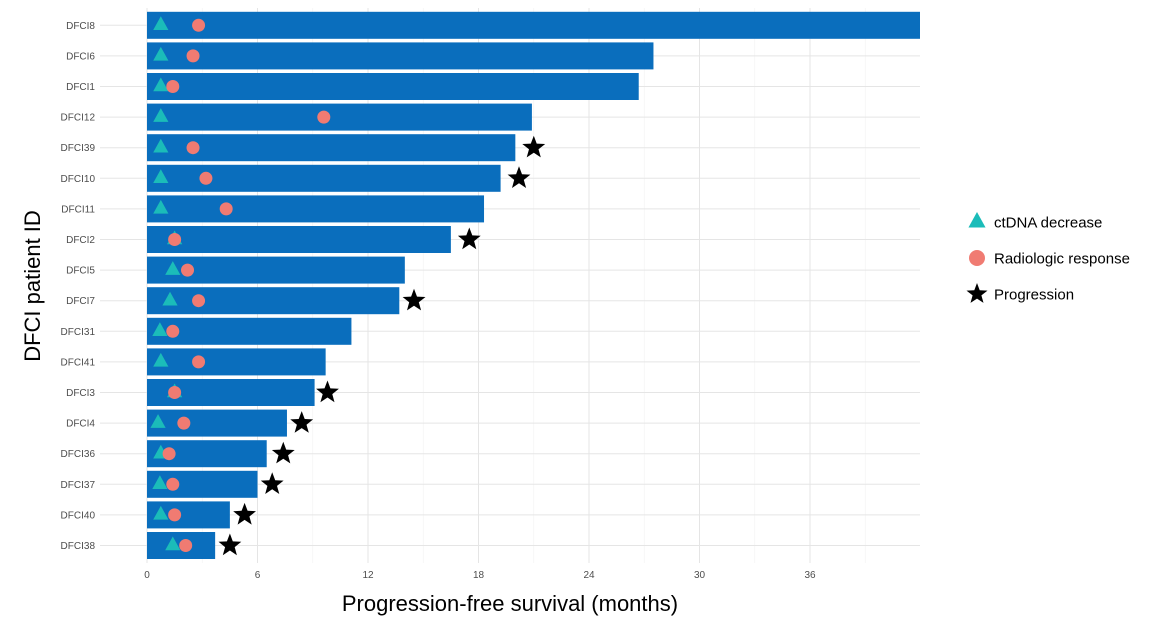 This screenshot has height=619, width=1157. I want to click on y-tick-label: DFCI11, so click(78, 209).